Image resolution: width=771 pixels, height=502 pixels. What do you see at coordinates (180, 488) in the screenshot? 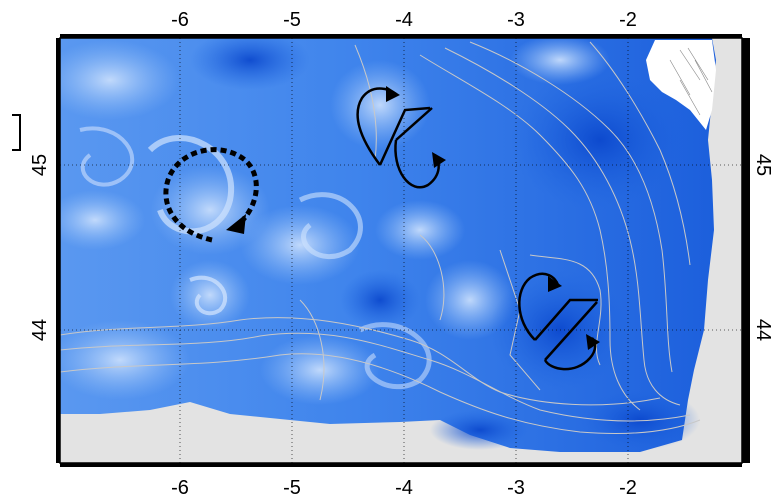
I see `bottom-tick-label: -6` at bounding box center [180, 488].